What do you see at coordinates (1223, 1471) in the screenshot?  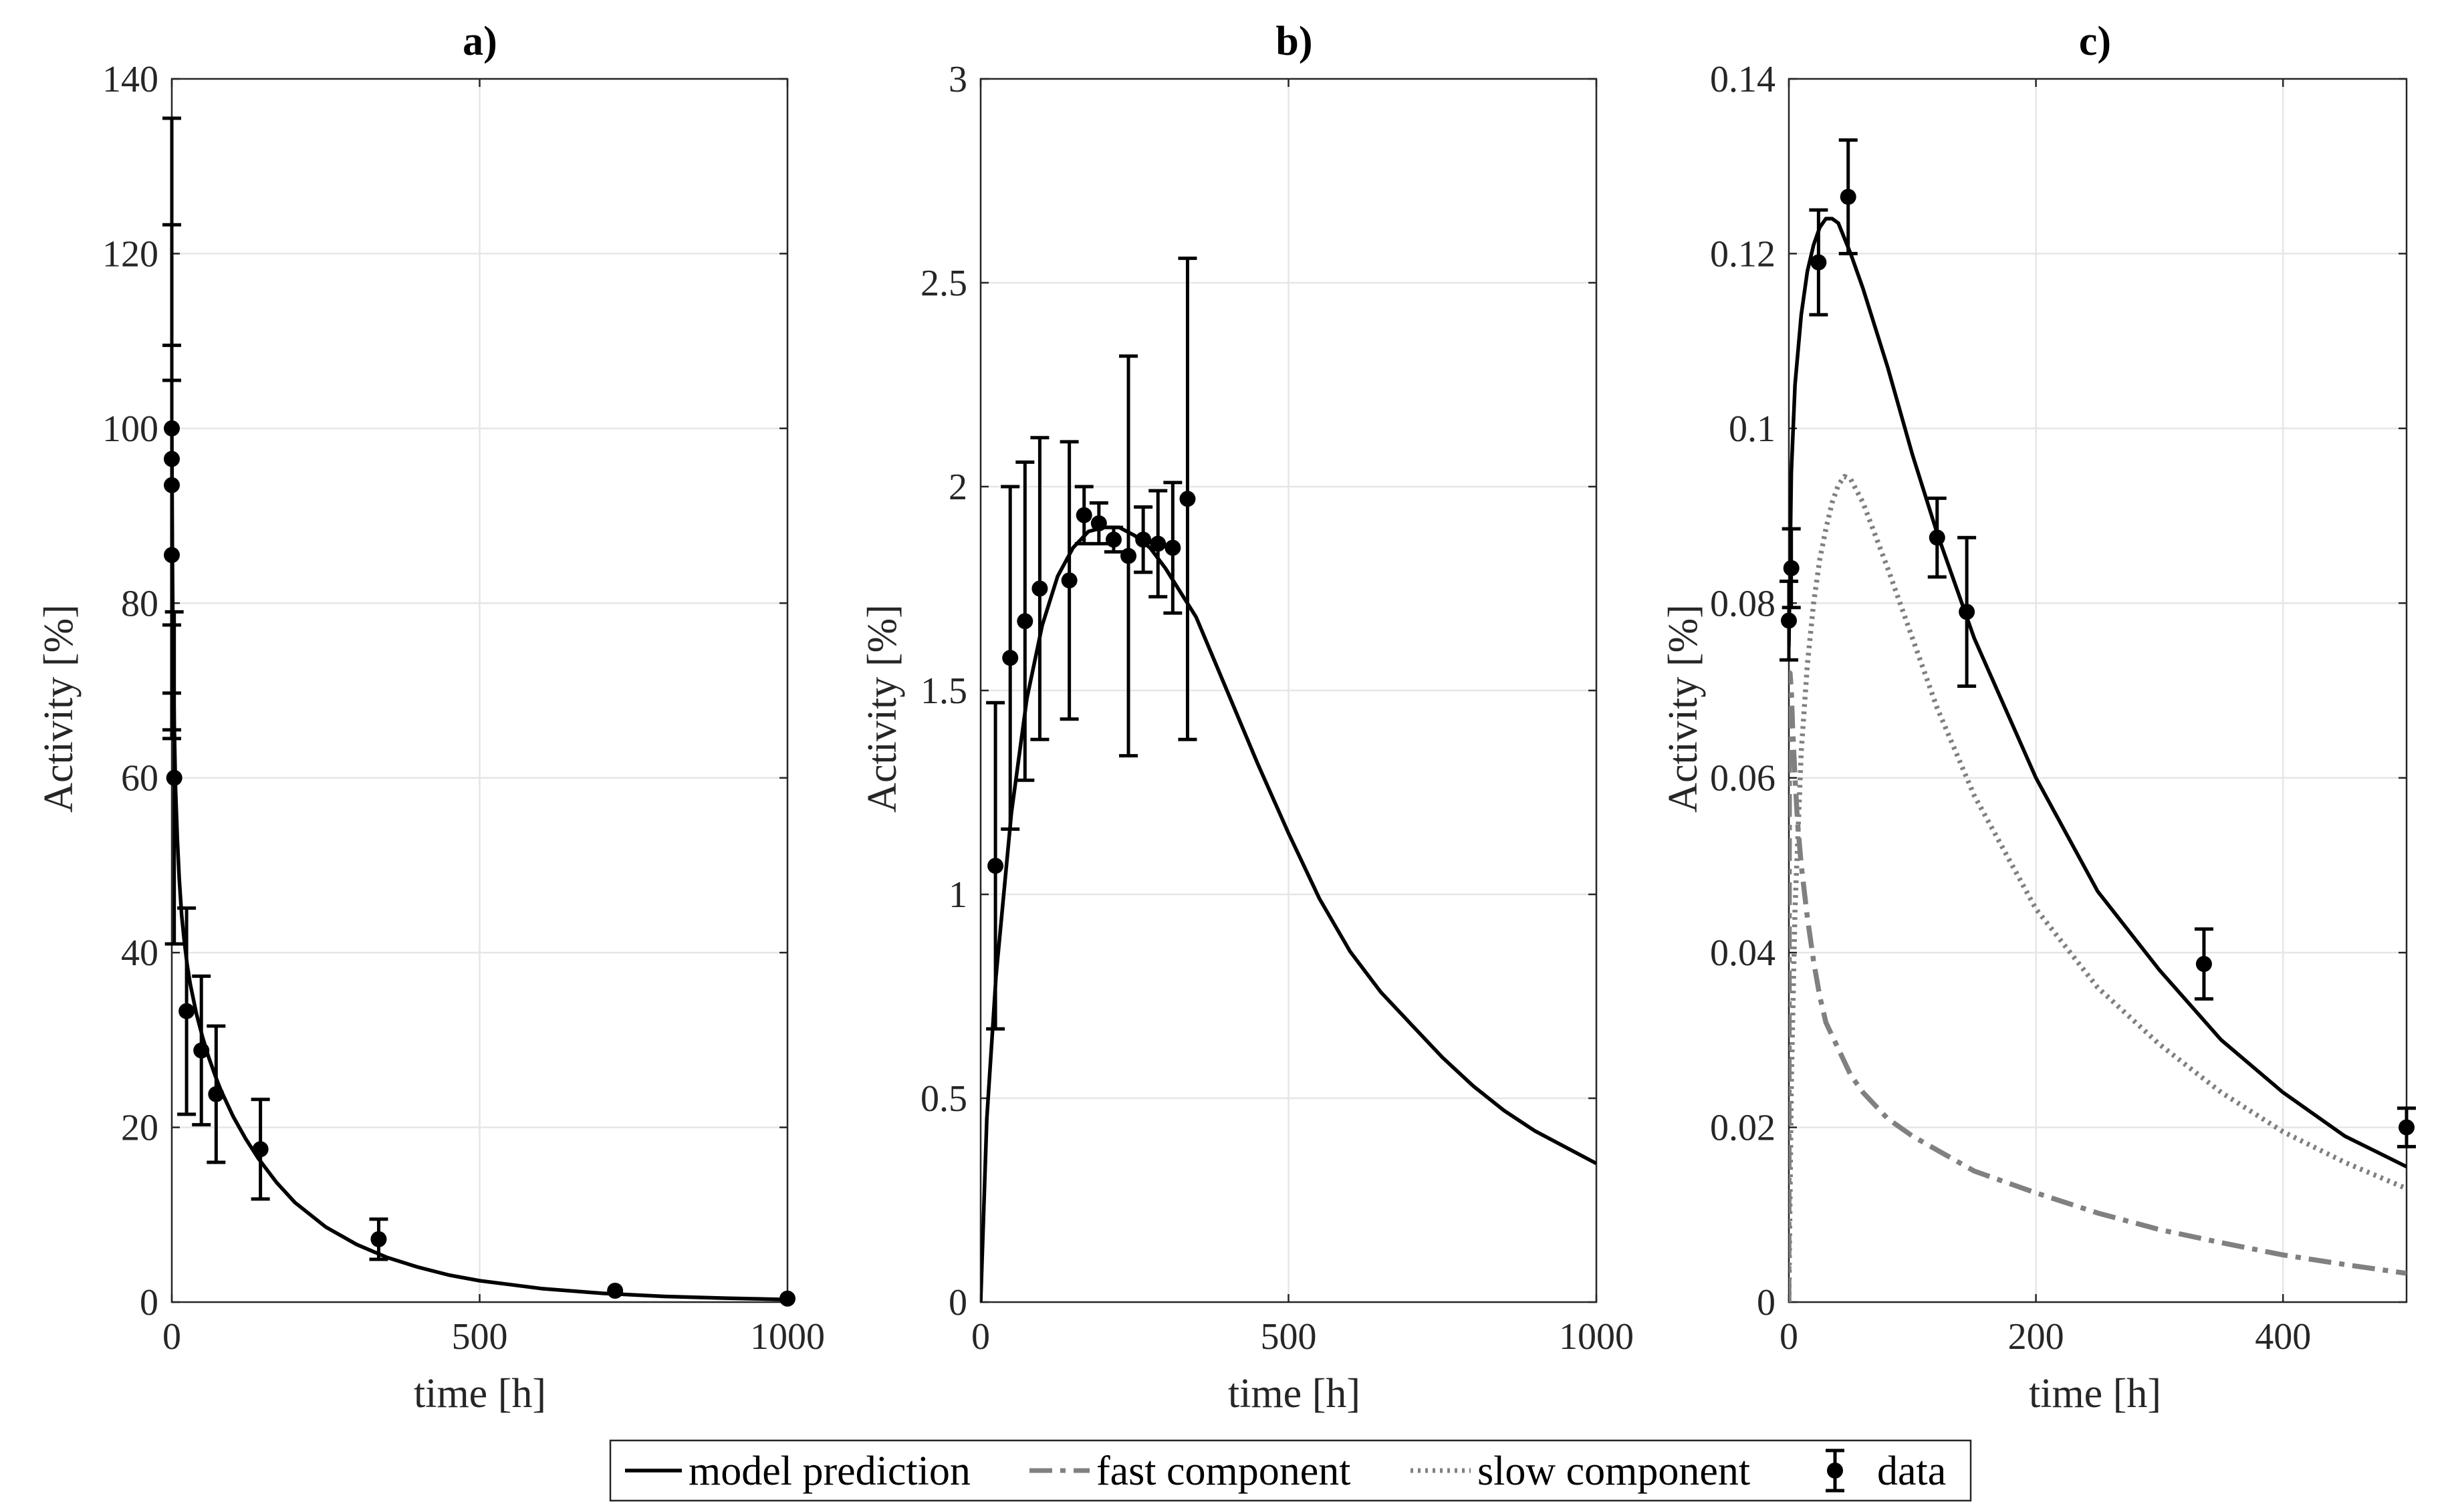 I see `legend-fast-label: fast component` at bounding box center [1223, 1471].